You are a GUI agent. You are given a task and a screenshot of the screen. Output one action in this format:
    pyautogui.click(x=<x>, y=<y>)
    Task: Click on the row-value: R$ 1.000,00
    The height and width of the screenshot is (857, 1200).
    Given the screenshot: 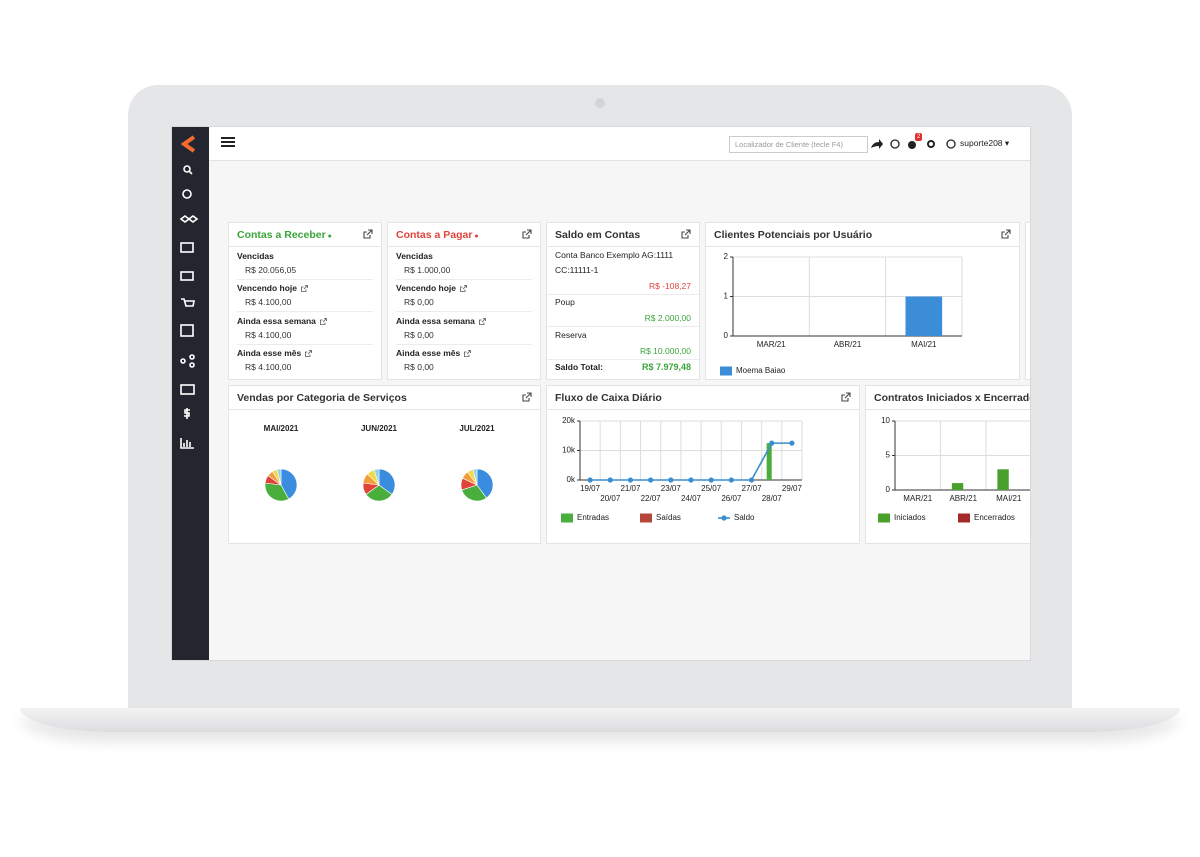 What is the action you would take?
    pyautogui.click(x=427, y=270)
    